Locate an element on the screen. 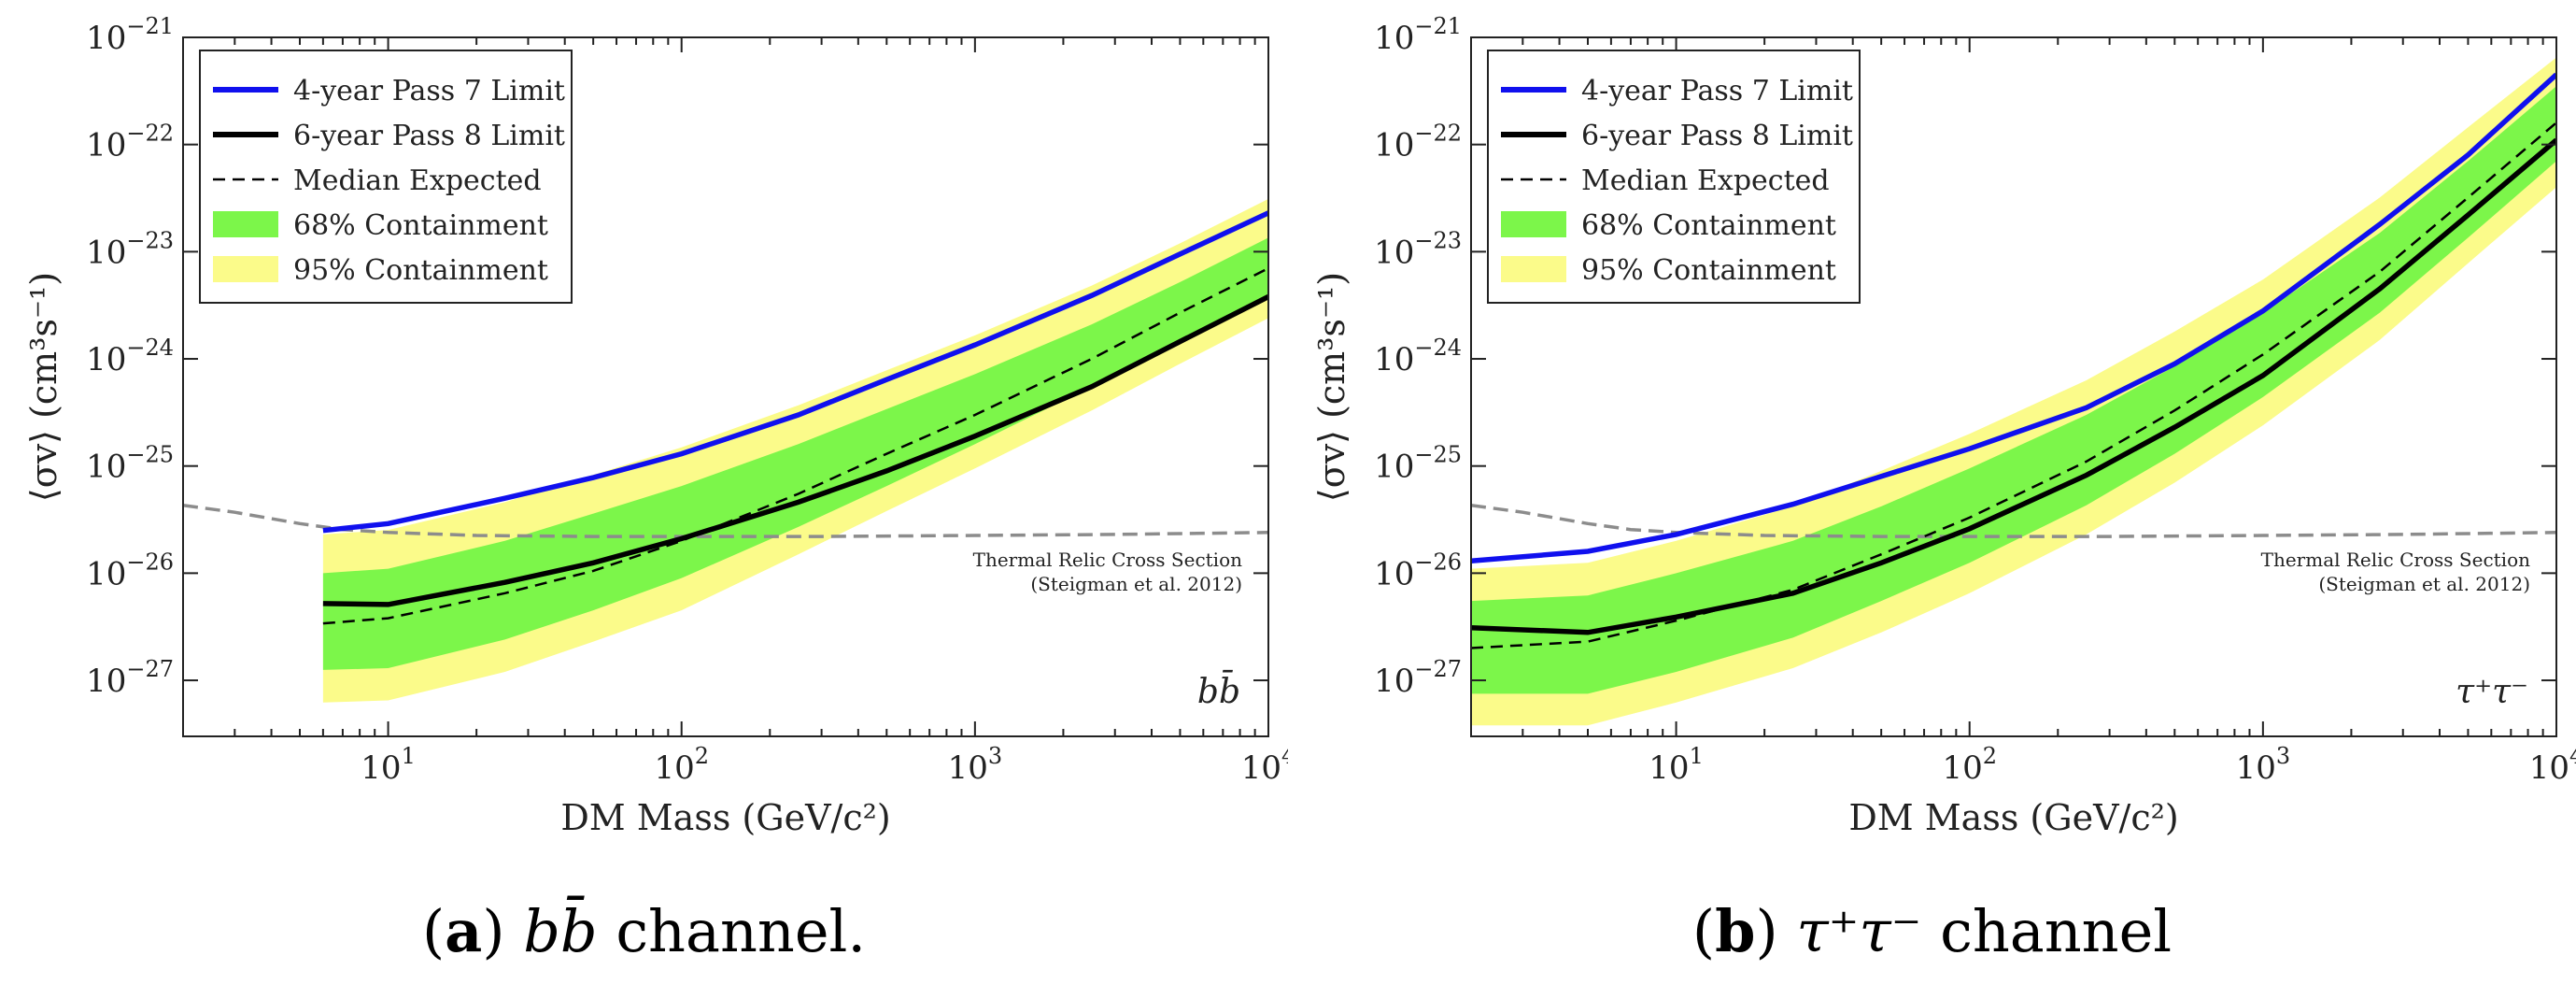 The image size is (2576, 984). tautau-y-tick-label: 10−25 is located at coordinates (1418, 464).